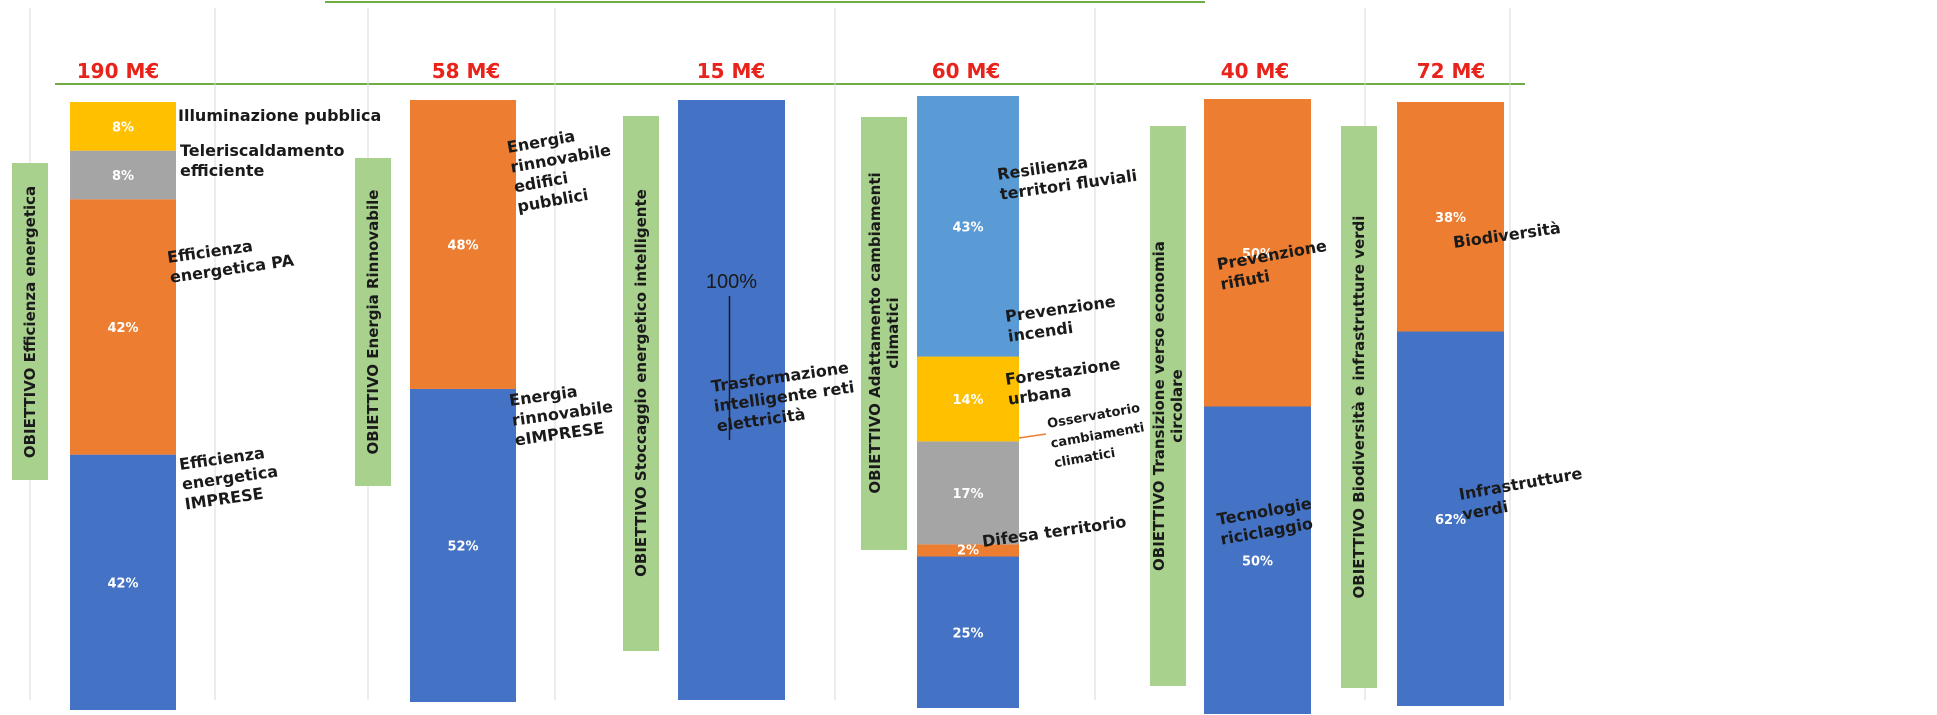  Describe the element at coordinates (966, 71) in the screenshot. I see `bar-total-label: 60 M€` at that location.